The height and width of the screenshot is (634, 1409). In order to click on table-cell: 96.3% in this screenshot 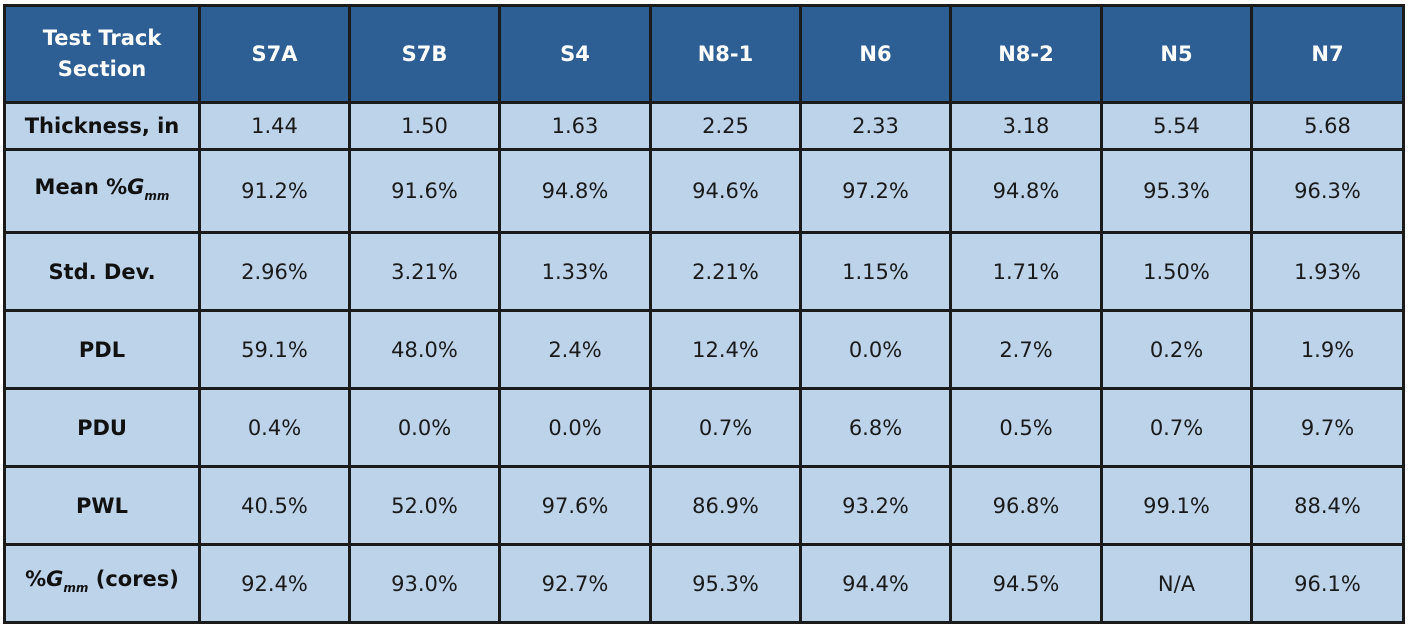, I will do `click(1327, 191)`.